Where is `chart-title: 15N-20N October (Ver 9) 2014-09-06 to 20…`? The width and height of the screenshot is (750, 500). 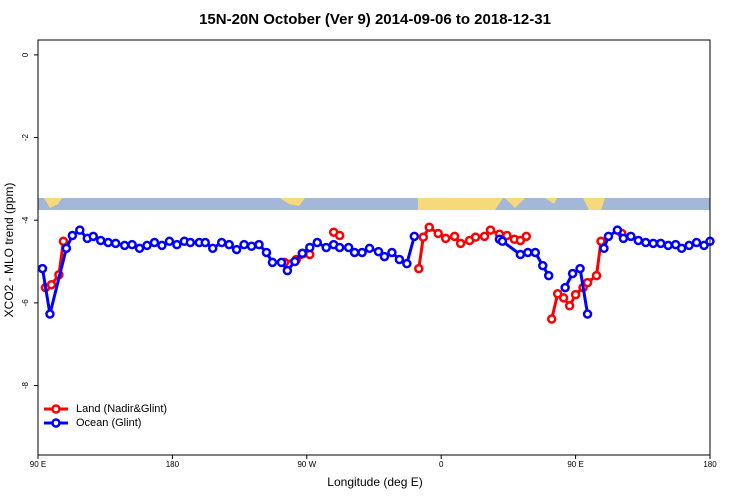 chart-title: 15N-20N October (Ver 9) 2014-09-06 to 20… is located at coordinates (375, 19).